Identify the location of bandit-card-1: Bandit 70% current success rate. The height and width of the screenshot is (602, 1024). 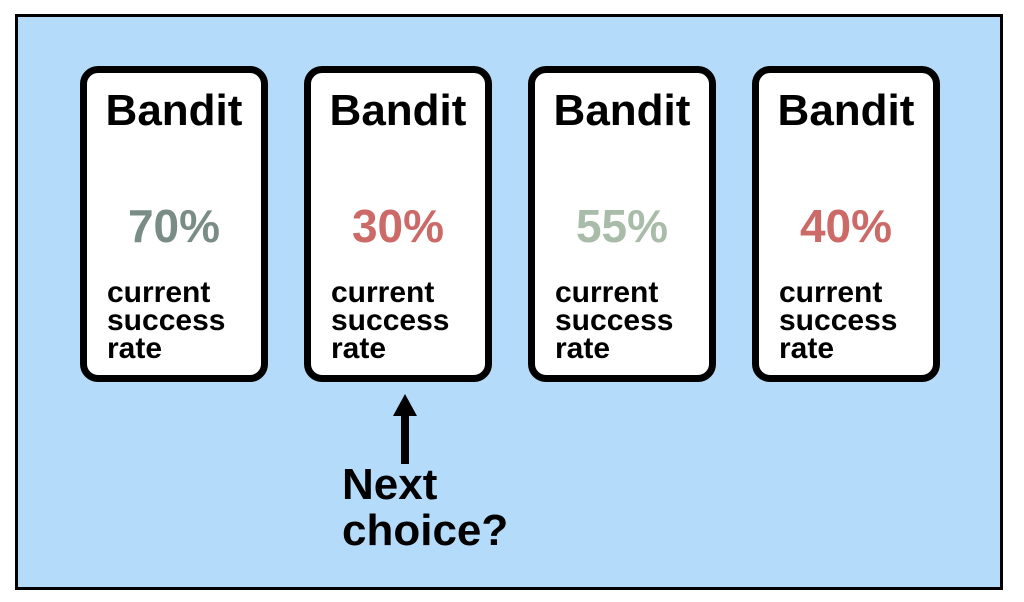
(174, 224).